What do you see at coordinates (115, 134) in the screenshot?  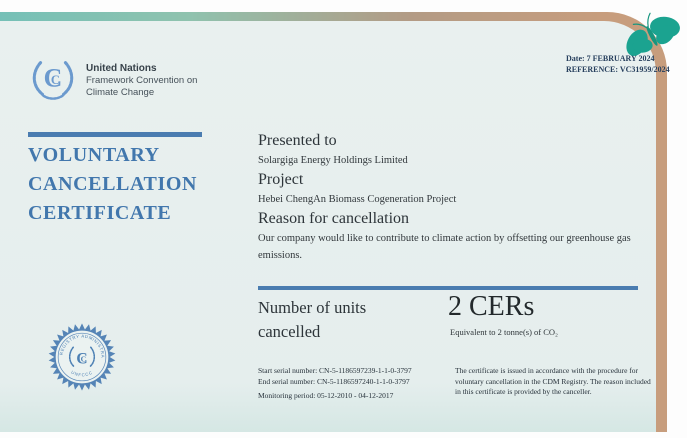 I see `title-divider-bar` at bounding box center [115, 134].